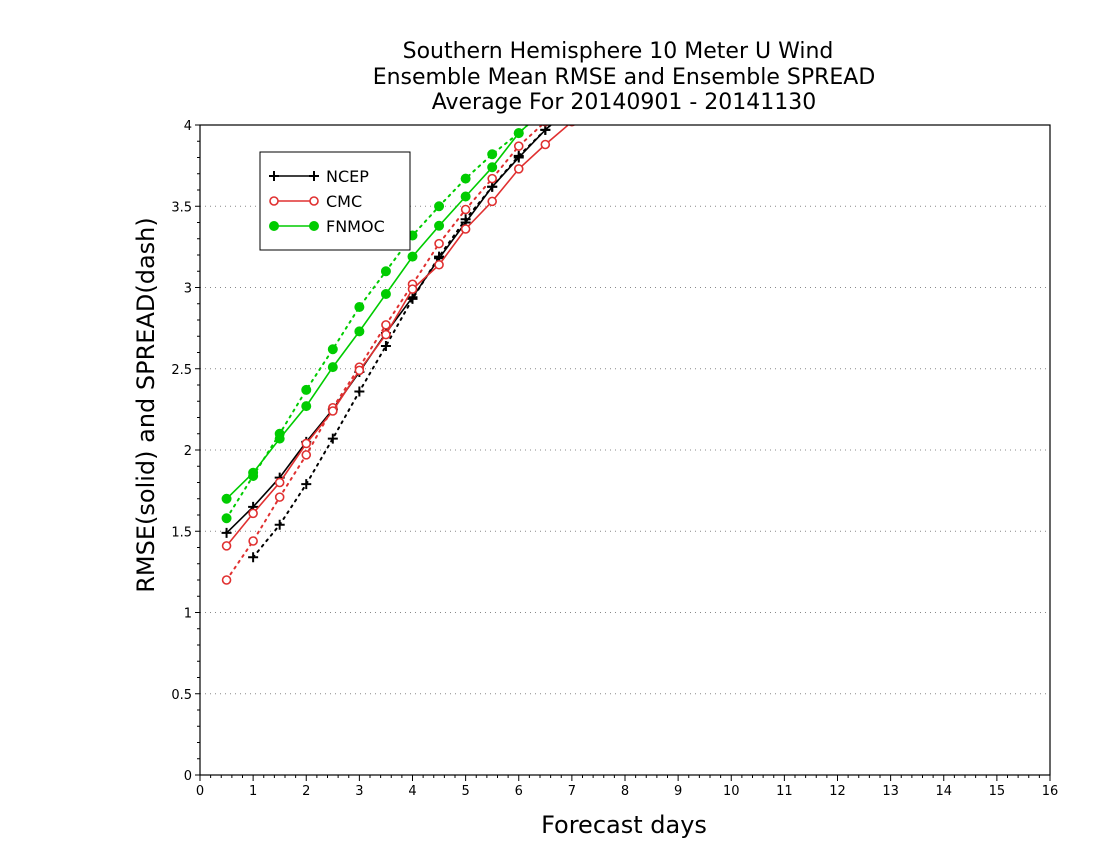 This screenshot has width=1100, height=850. What do you see at coordinates (181, 695) in the screenshot?
I see `y-tick-label: 0.5` at bounding box center [181, 695].